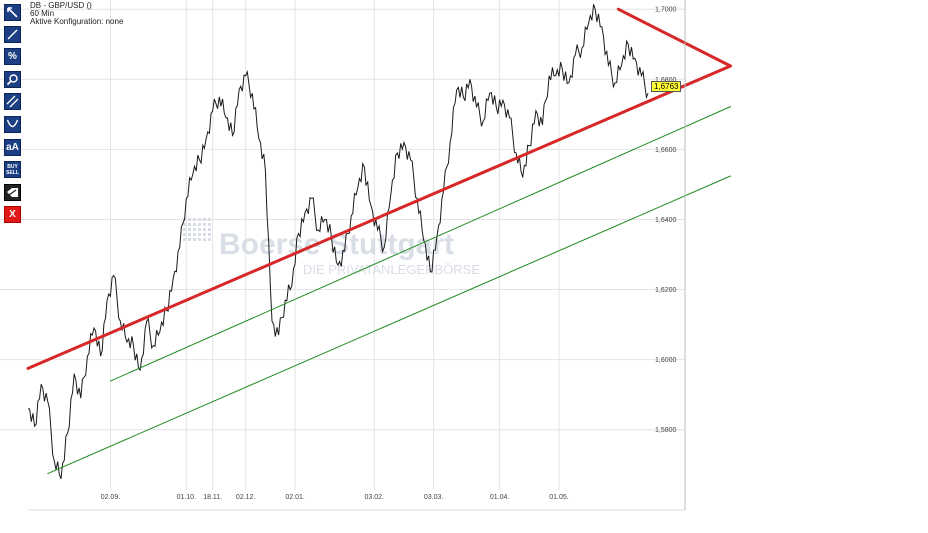 The width and height of the screenshot is (928, 533). I want to click on x-tick-label: 02.01., so click(295, 497).